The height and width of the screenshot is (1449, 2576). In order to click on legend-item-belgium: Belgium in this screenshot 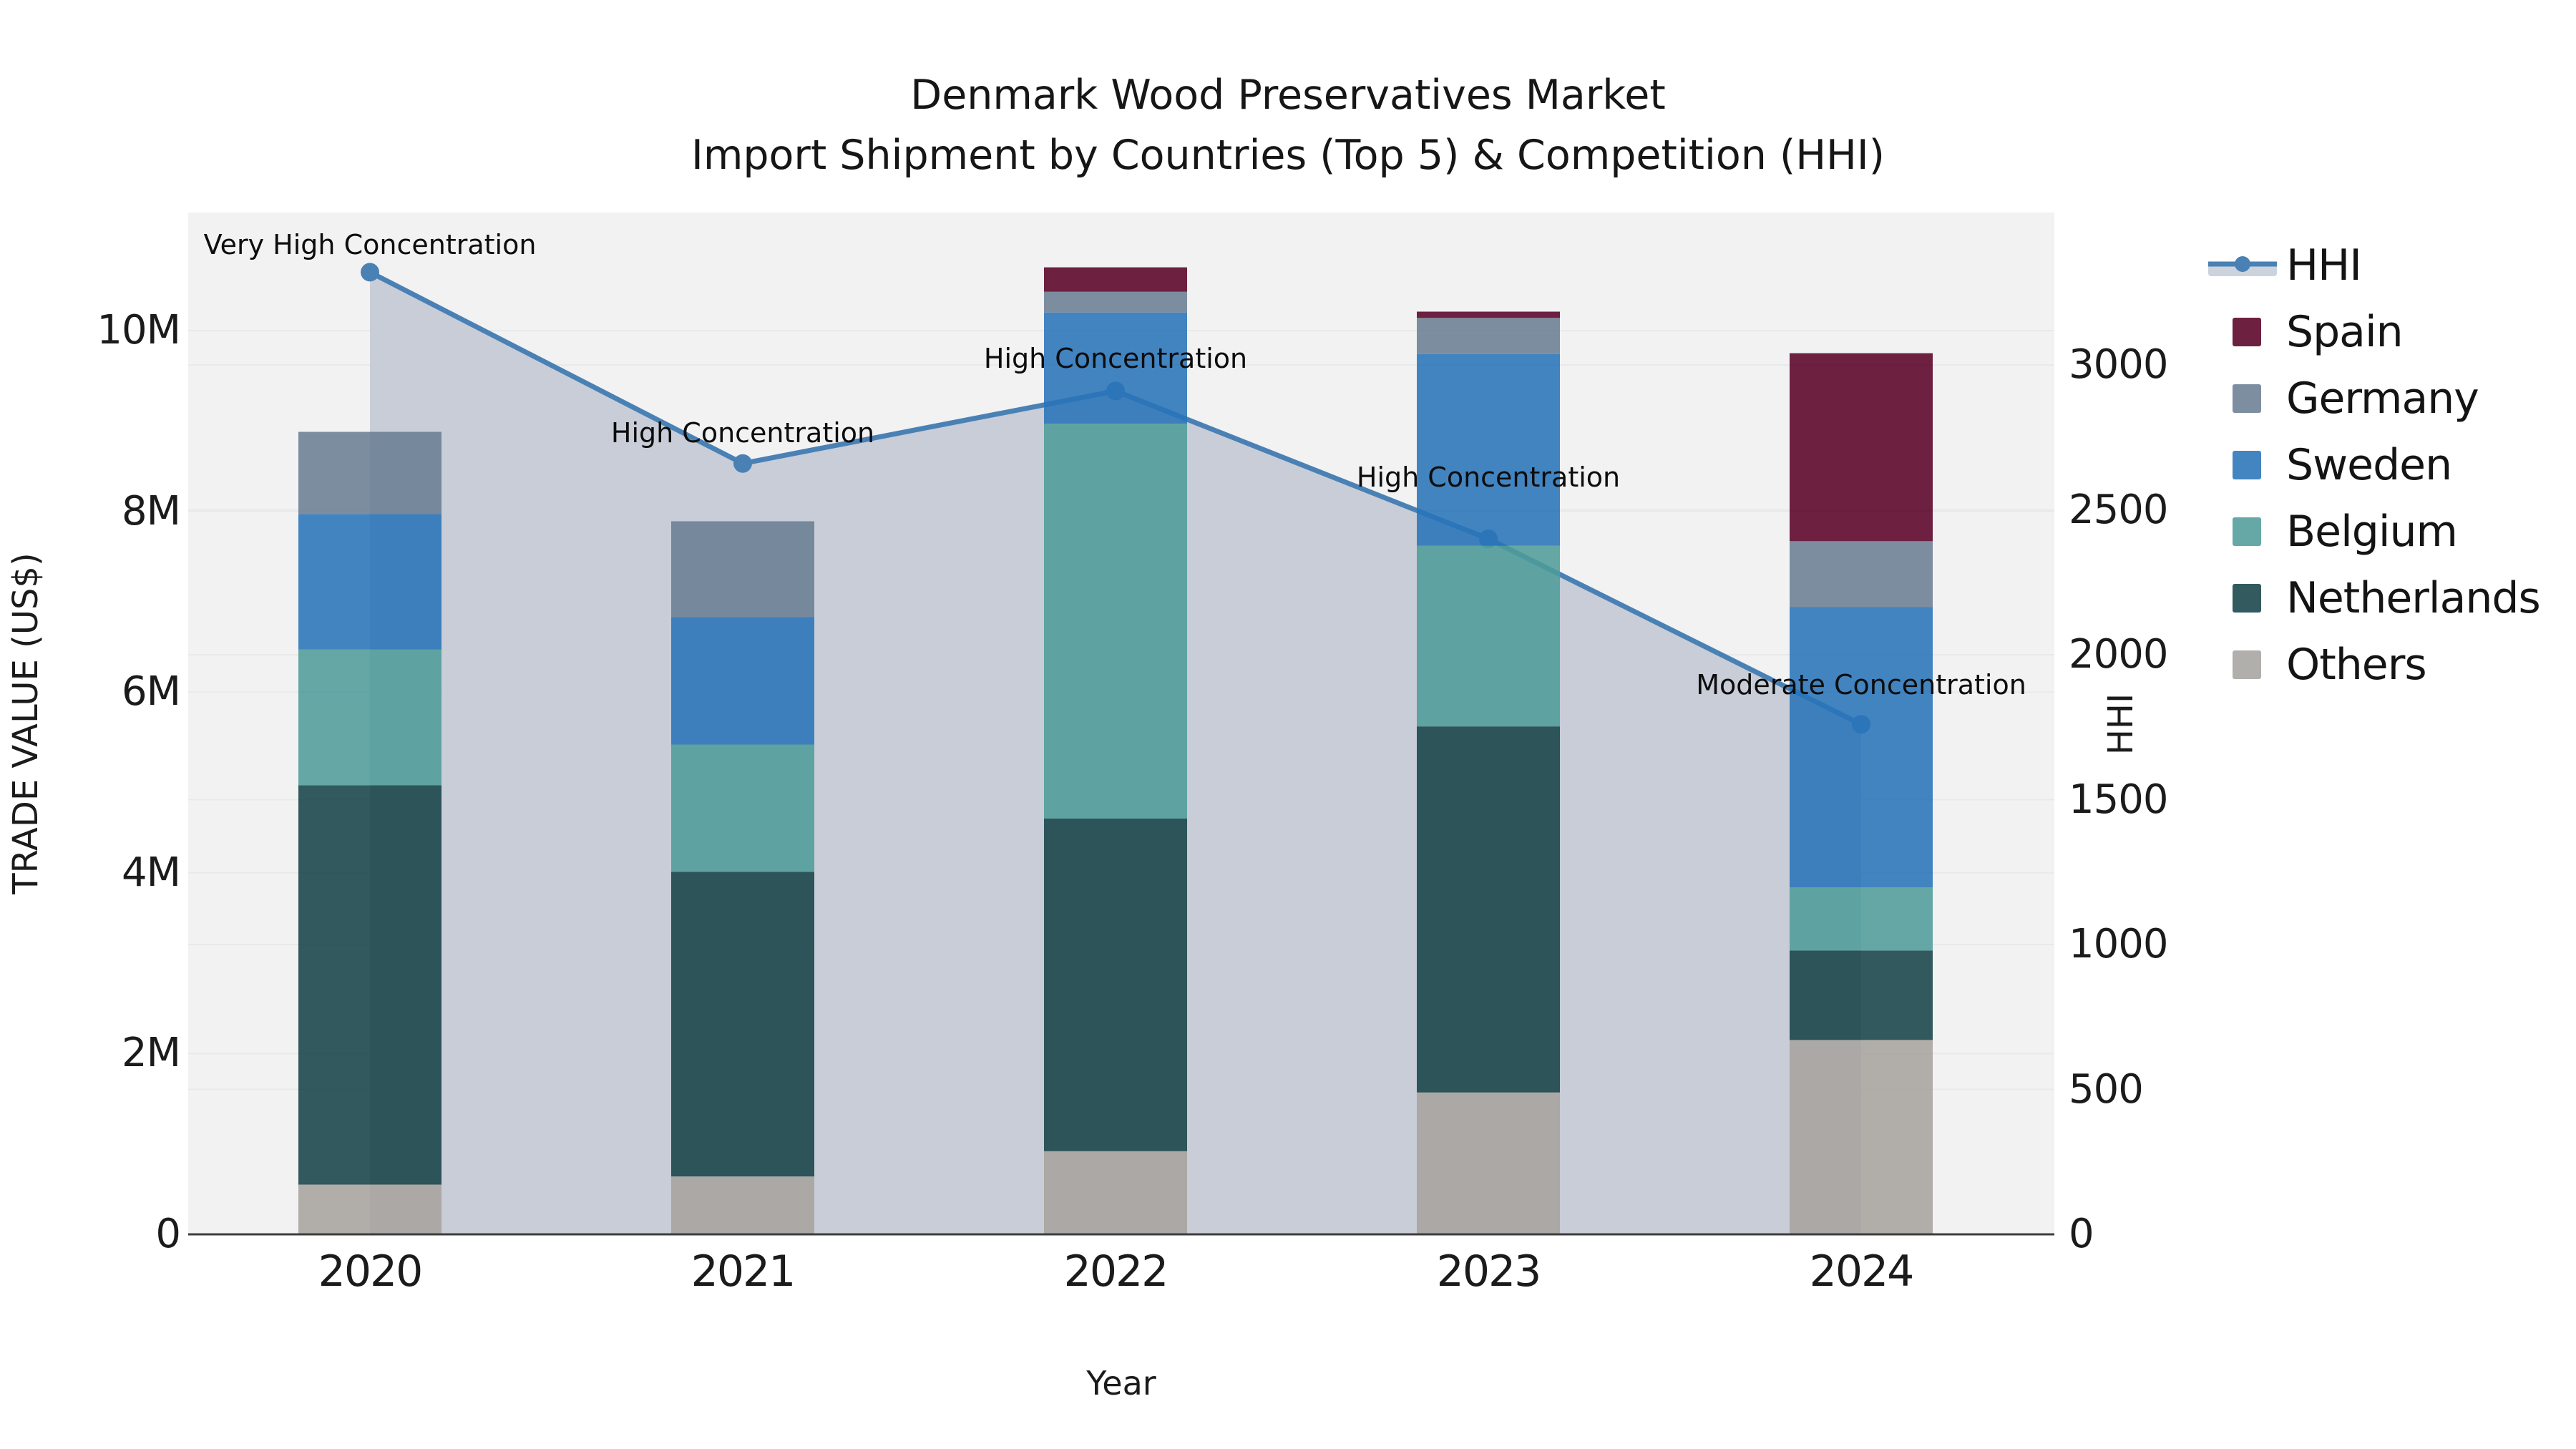, I will do `click(2332, 532)`.